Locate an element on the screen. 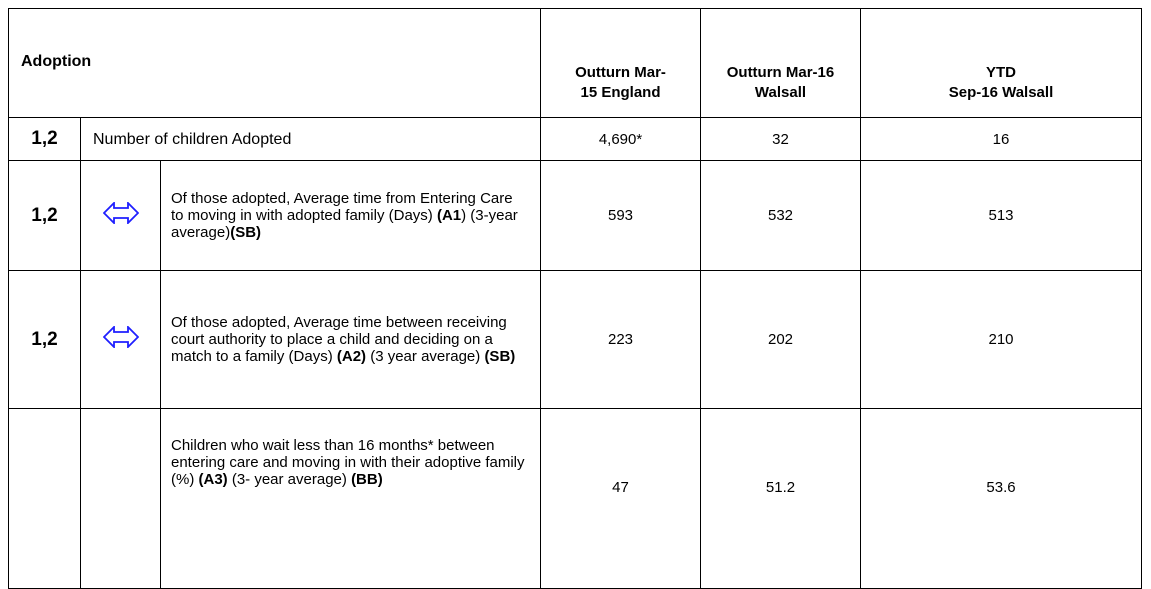 This screenshot has width=1151, height=589. table-title: Adoption is located at coordinates (56, 61).